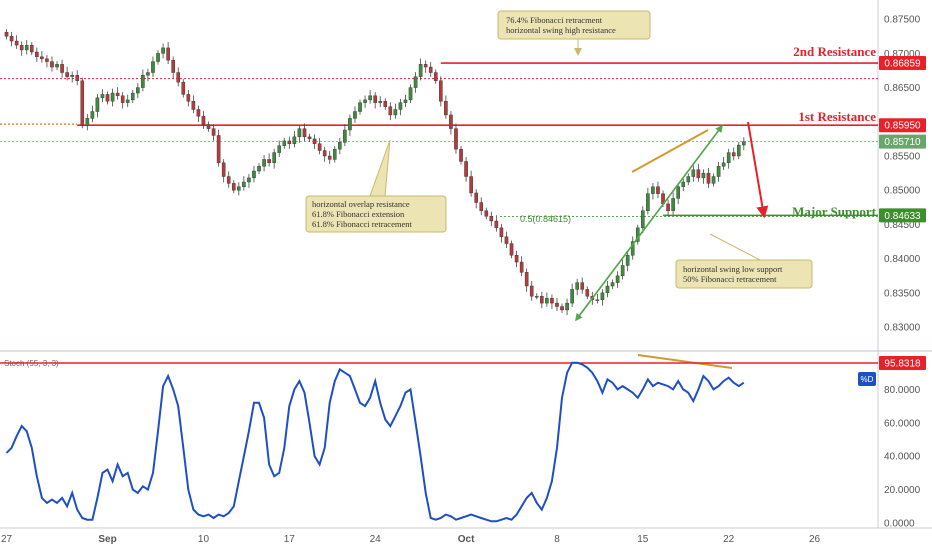 The height and width of the screenshot is (555, 932). I want to click on stoch-tick-label: 40.0000, so click(902, 457).